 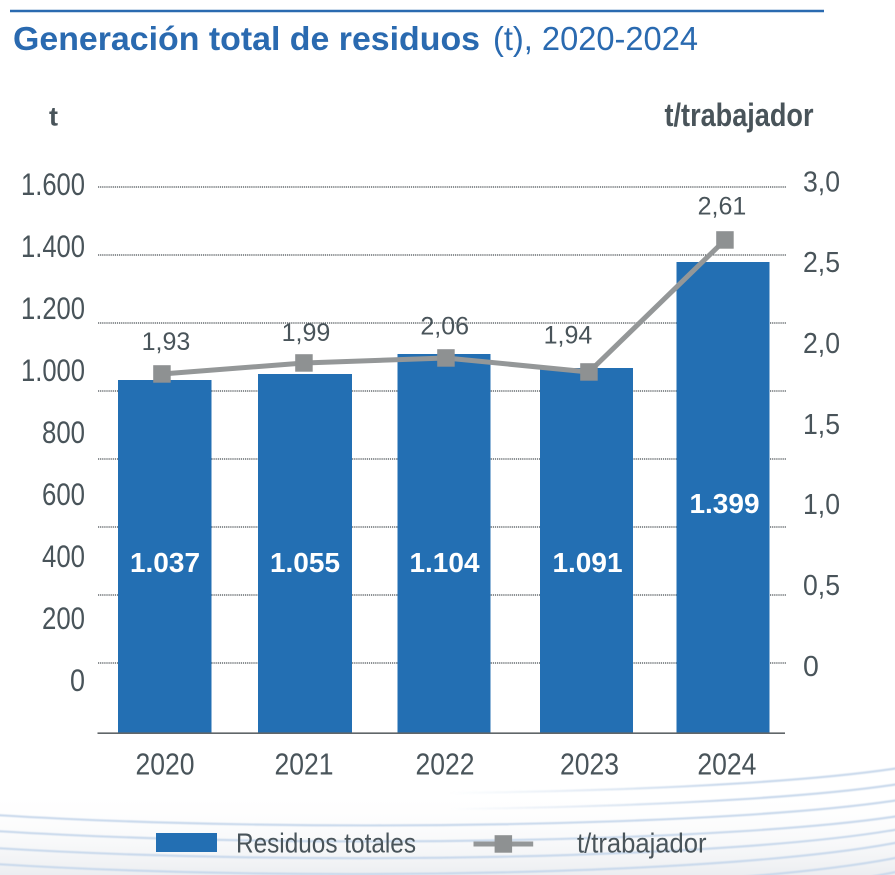 What do you see at coordinates (305, 562) in the screenshot?
I see `svg-text: 1.055` at bounding box center [305, 562].